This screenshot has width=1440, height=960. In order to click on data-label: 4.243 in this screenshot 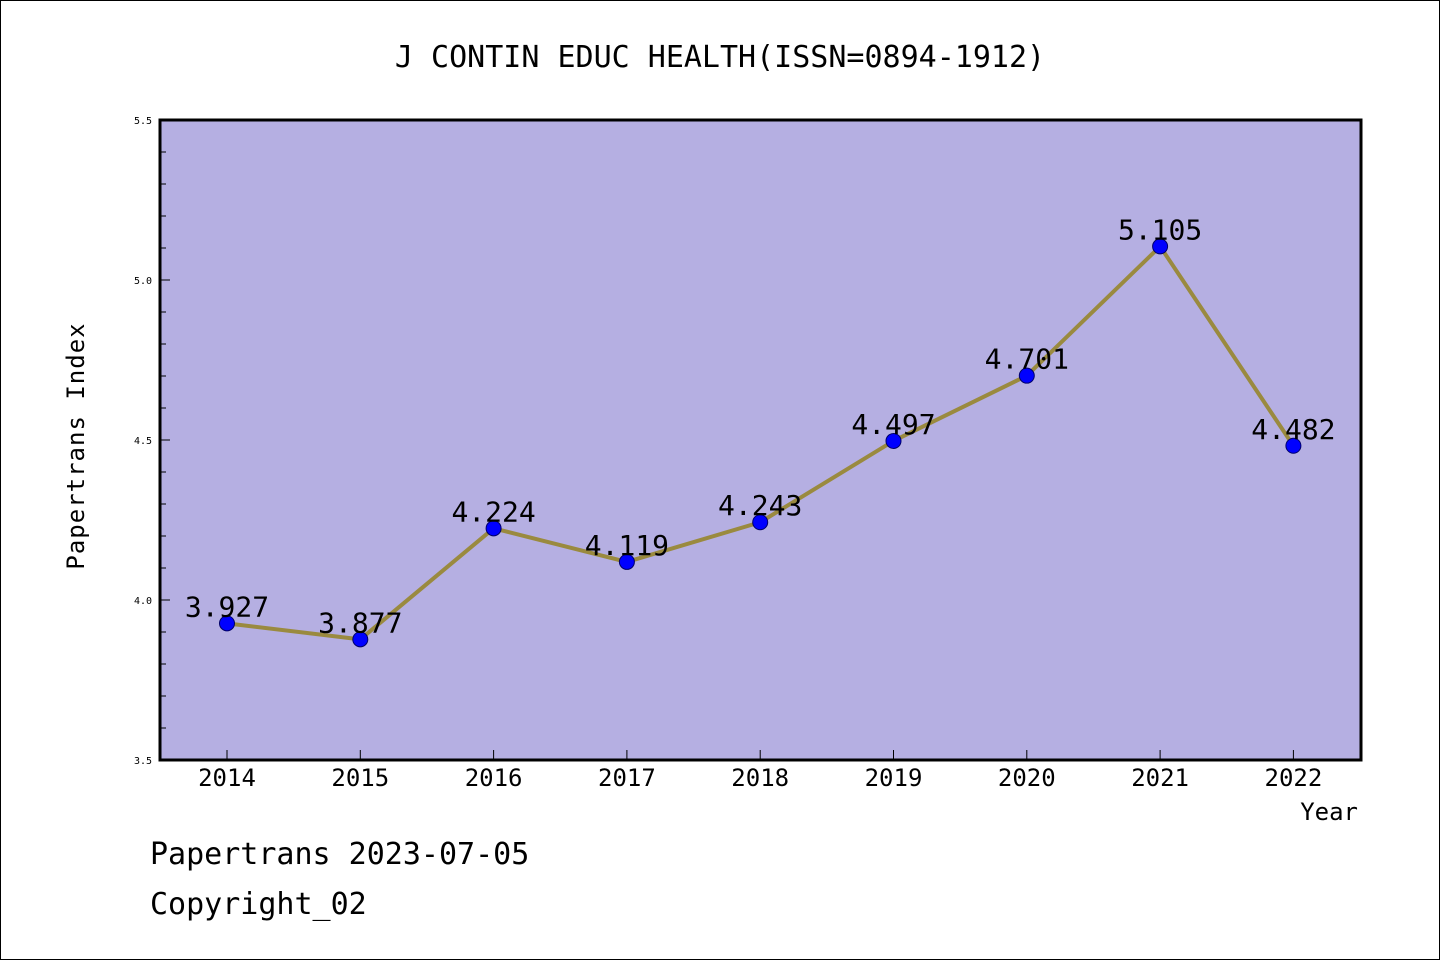, I will do `click(760, 505)`.